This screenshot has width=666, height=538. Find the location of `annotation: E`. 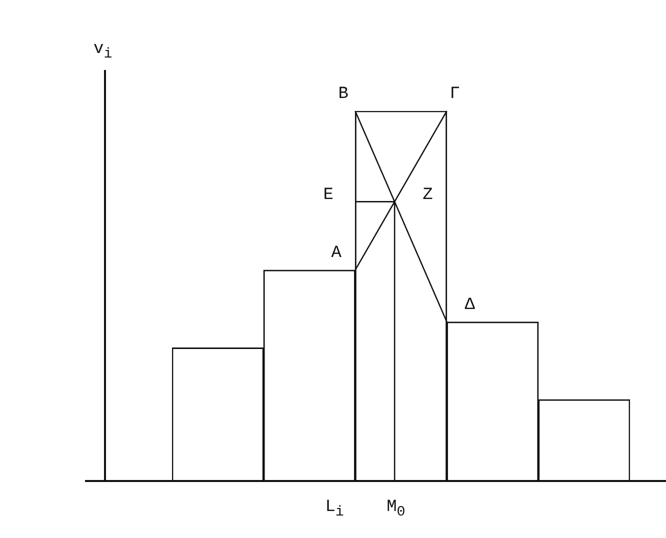

annotation: E is located at coordinates (328, 196).